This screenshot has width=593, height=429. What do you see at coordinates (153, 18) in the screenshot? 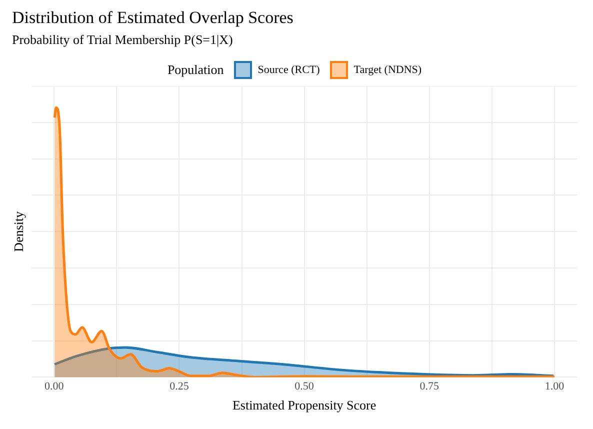
I see `chart-title: Distribution of Estimated Overlap Scores` at bounding box center [153, 18].